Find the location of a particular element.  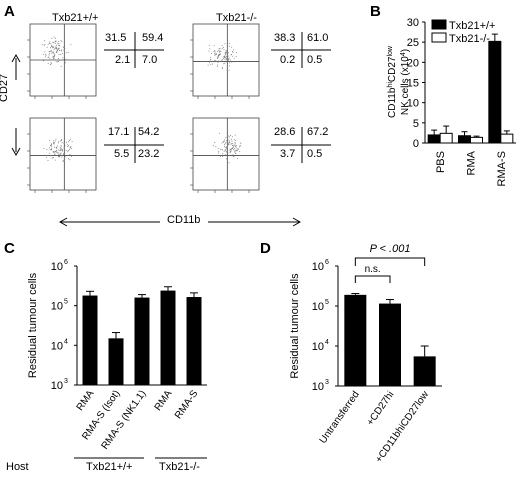

y-tick-exponent: 5 is located at coordinates (327, 302).